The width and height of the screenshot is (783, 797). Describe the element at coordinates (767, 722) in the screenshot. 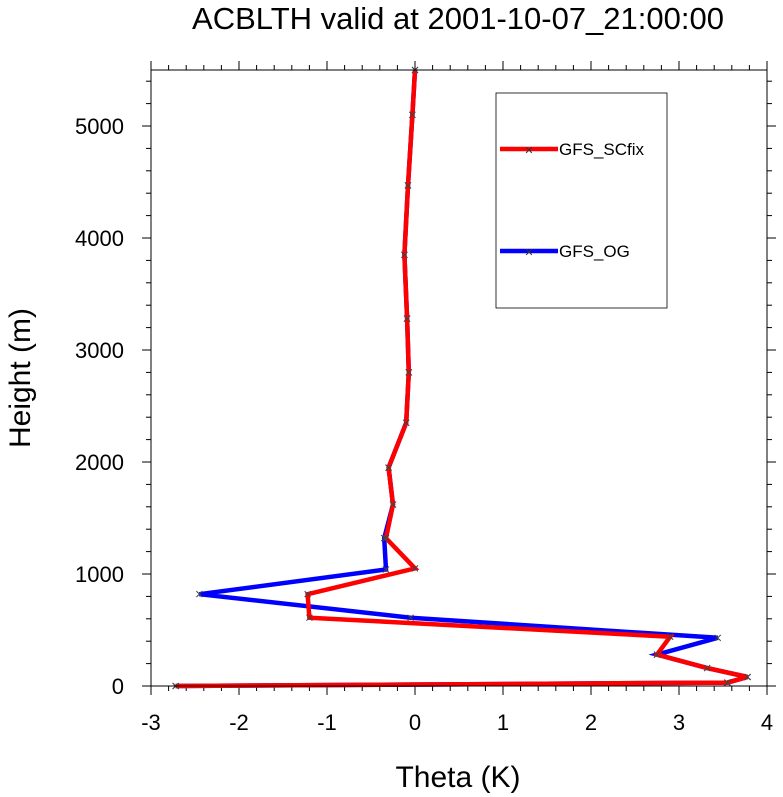

I see `x-tick-label: 4` at that location.